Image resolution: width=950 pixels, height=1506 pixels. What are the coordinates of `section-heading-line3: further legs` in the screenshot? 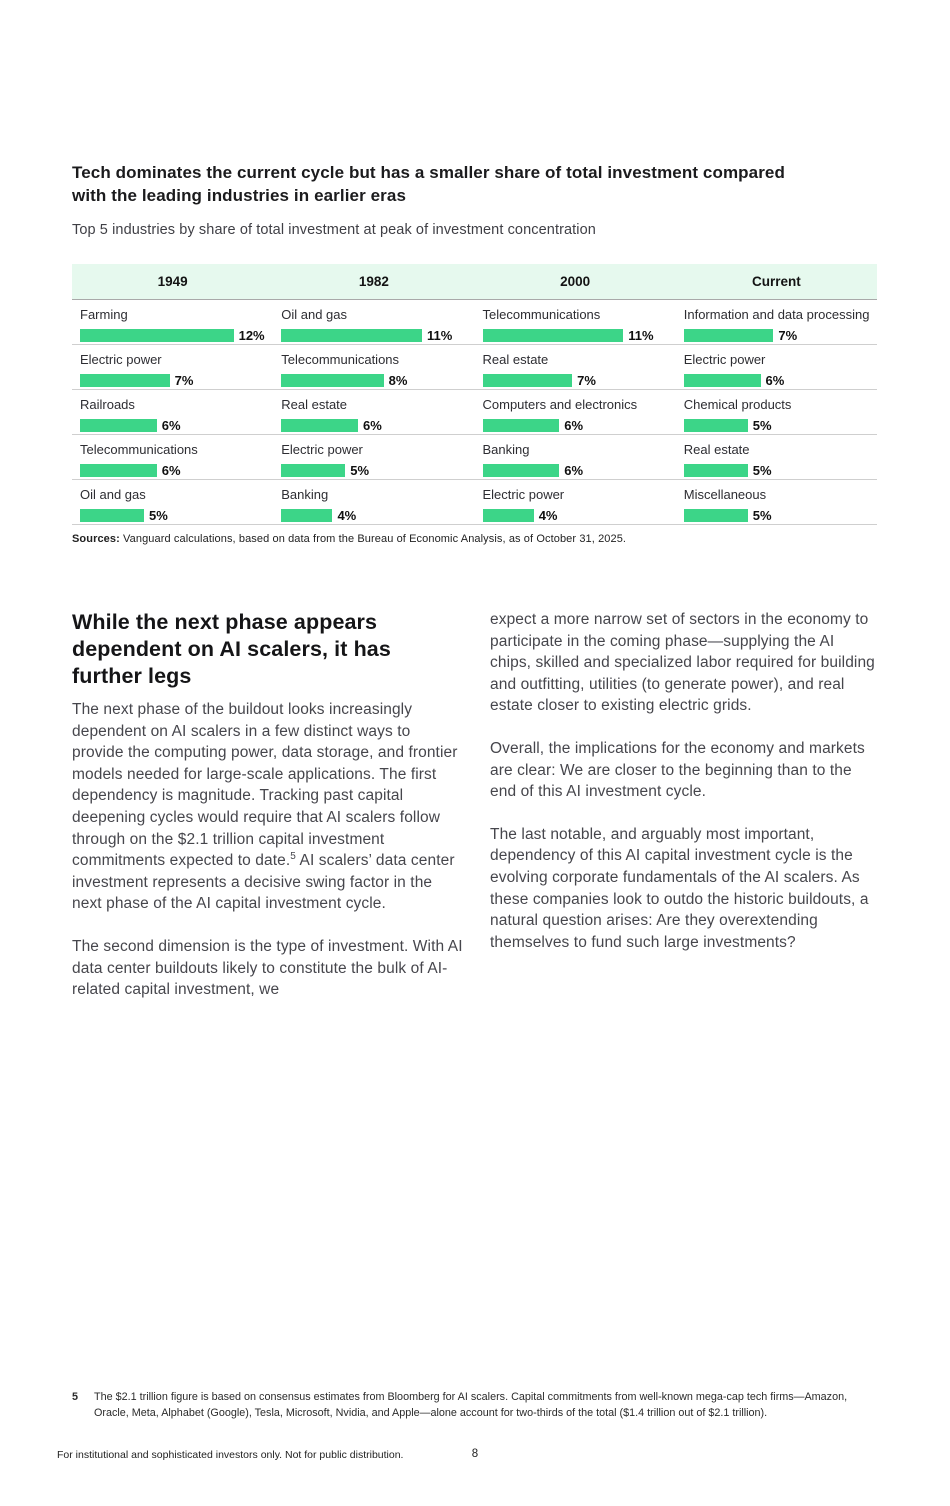 It's located at (132, 676).